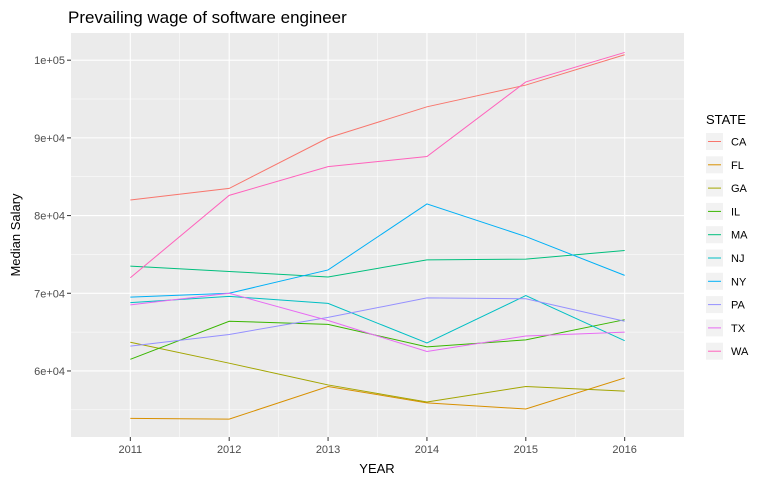 The image size is (768, 480). I want to click on series-line-ny, so click(377, 250).